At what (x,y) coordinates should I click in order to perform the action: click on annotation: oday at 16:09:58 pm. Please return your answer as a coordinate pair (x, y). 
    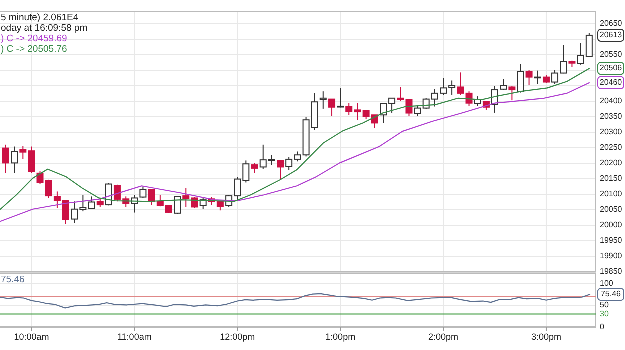
    Looking at the image, I should click on (44, 28).